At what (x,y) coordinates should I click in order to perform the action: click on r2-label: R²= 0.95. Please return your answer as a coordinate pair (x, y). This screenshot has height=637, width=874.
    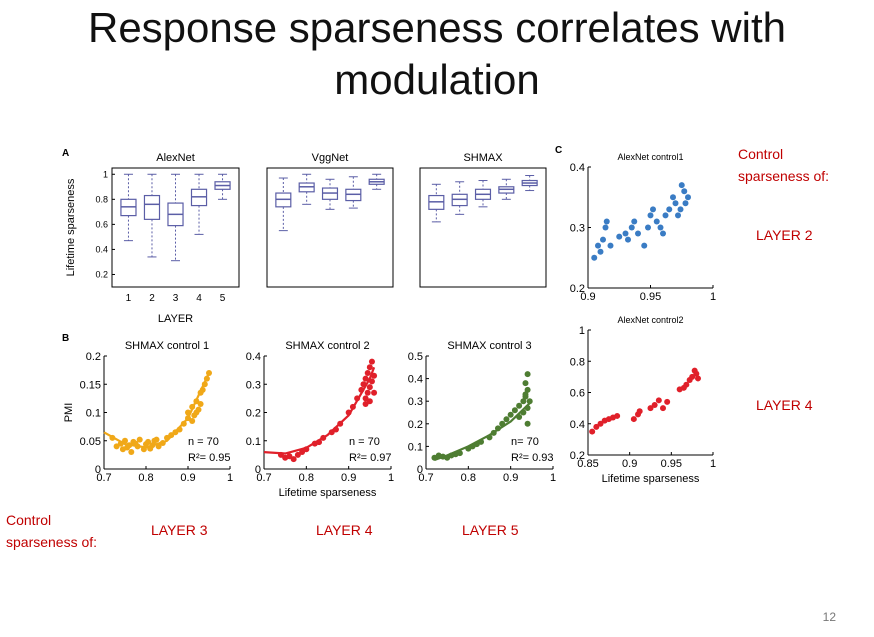
    Looking at the image, I should click on (209, 458).